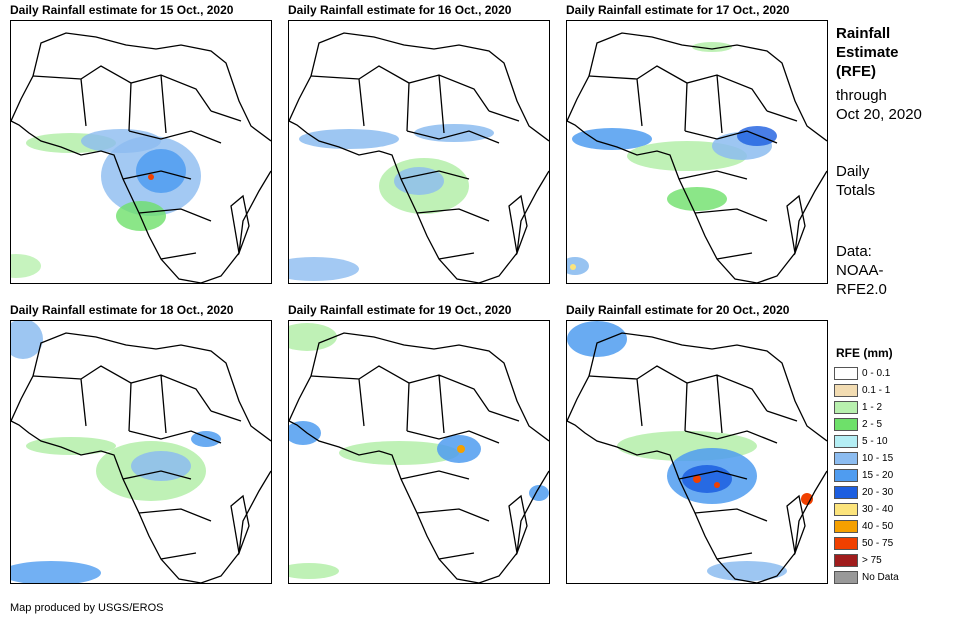 The image size is (967, 626). What do you see at coordinates (872, 560) in the screenshot?
I see `legend-label: > 75` at bounding box center [872, 560].